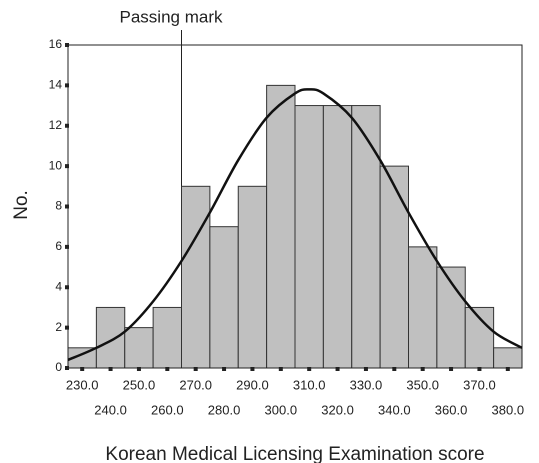 The width and height of the screenshot is (539, 463). I want to click on x-tick-label: 290.0, so click(252, 384).